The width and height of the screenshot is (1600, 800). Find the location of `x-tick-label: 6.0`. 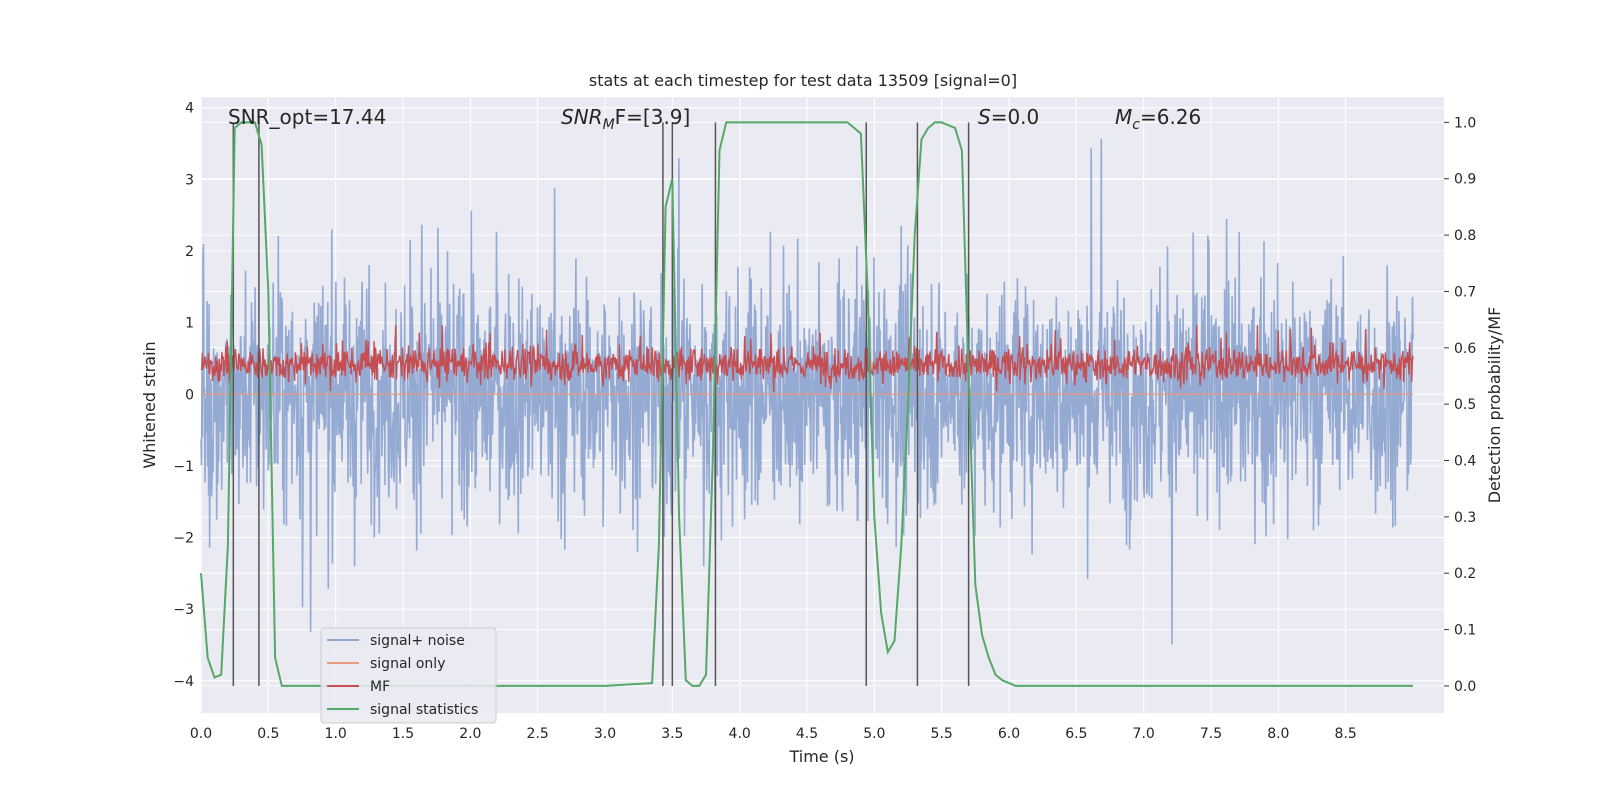

x-tick-label: 6.0 is located at coordinates (1009, 734).